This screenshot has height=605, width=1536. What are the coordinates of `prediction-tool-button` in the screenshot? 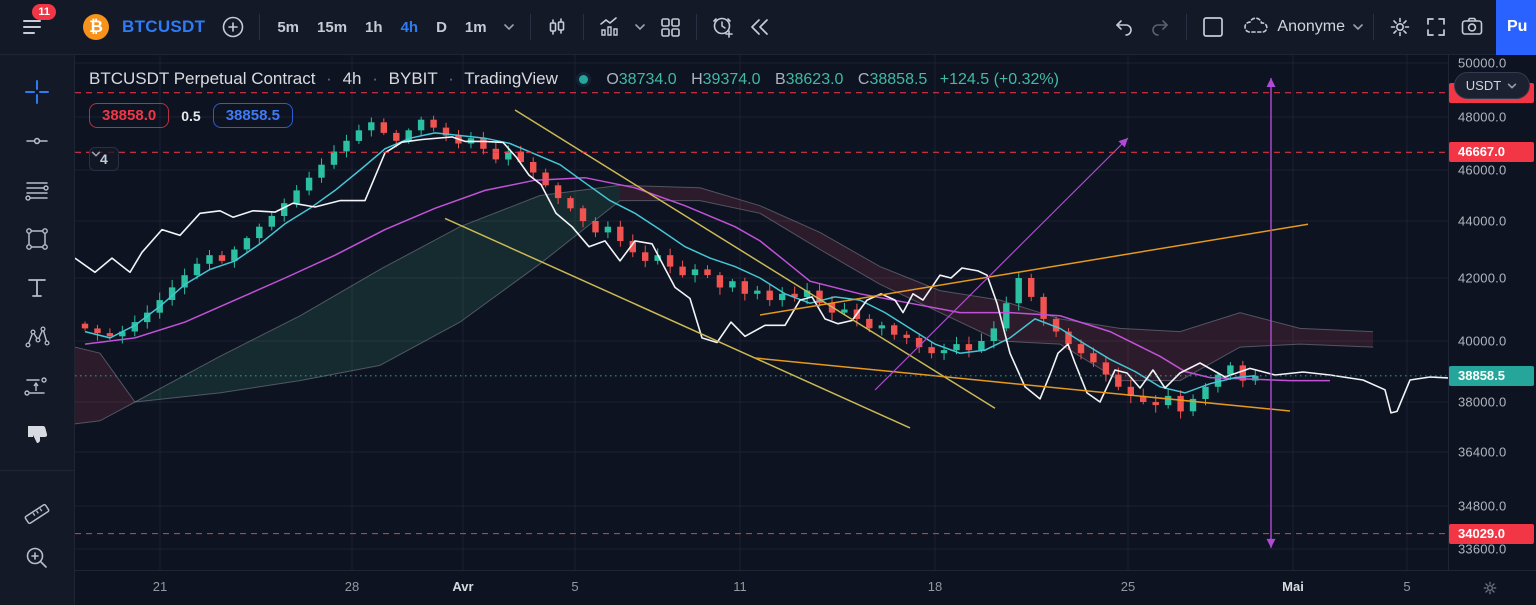 It's located at (37, 386).